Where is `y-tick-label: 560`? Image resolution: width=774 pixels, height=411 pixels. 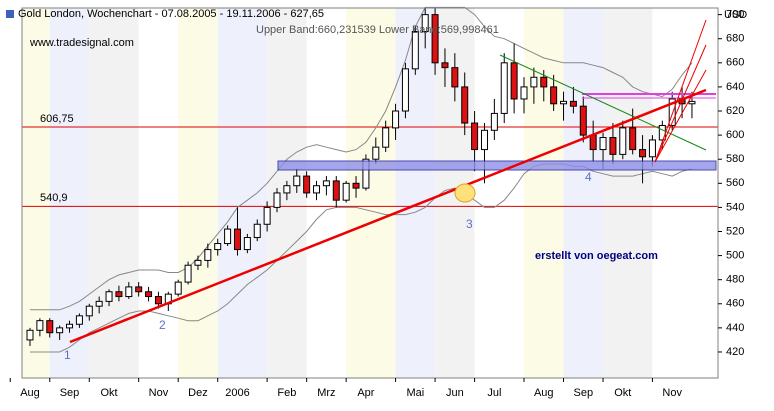 y-tick-label: 560 is located at coordinates (735, 183).